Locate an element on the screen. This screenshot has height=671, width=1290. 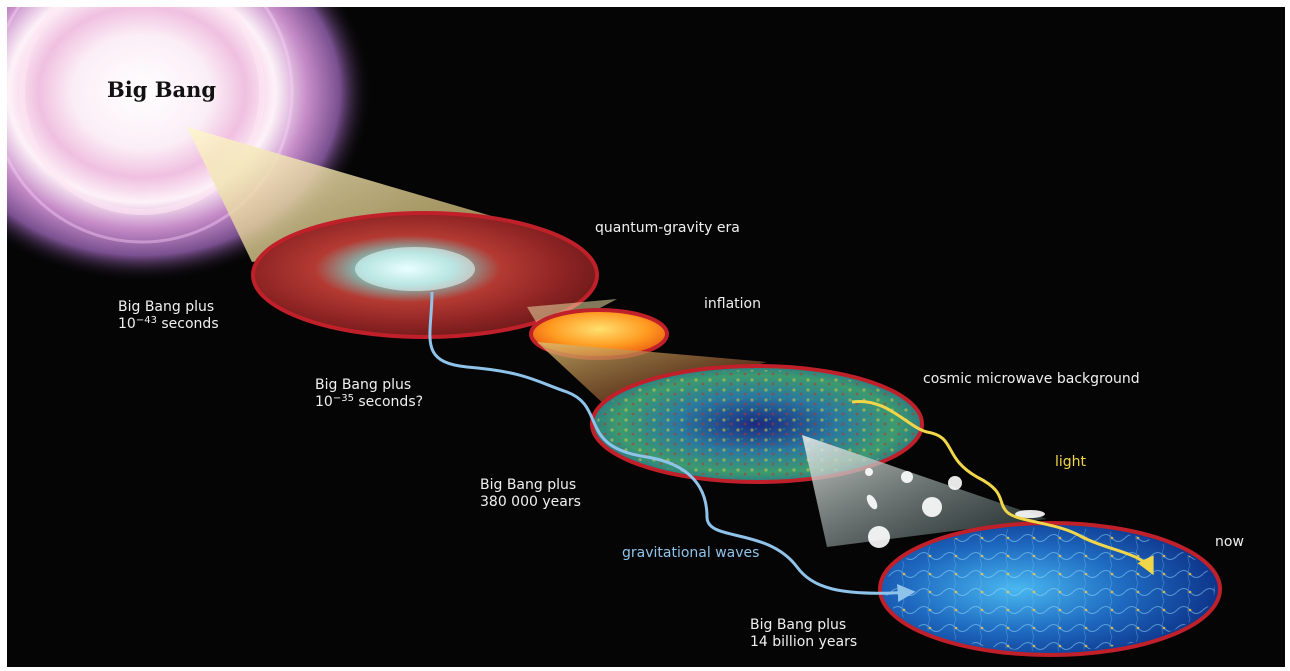
light-arrow is located at coordinates (1002, 487).